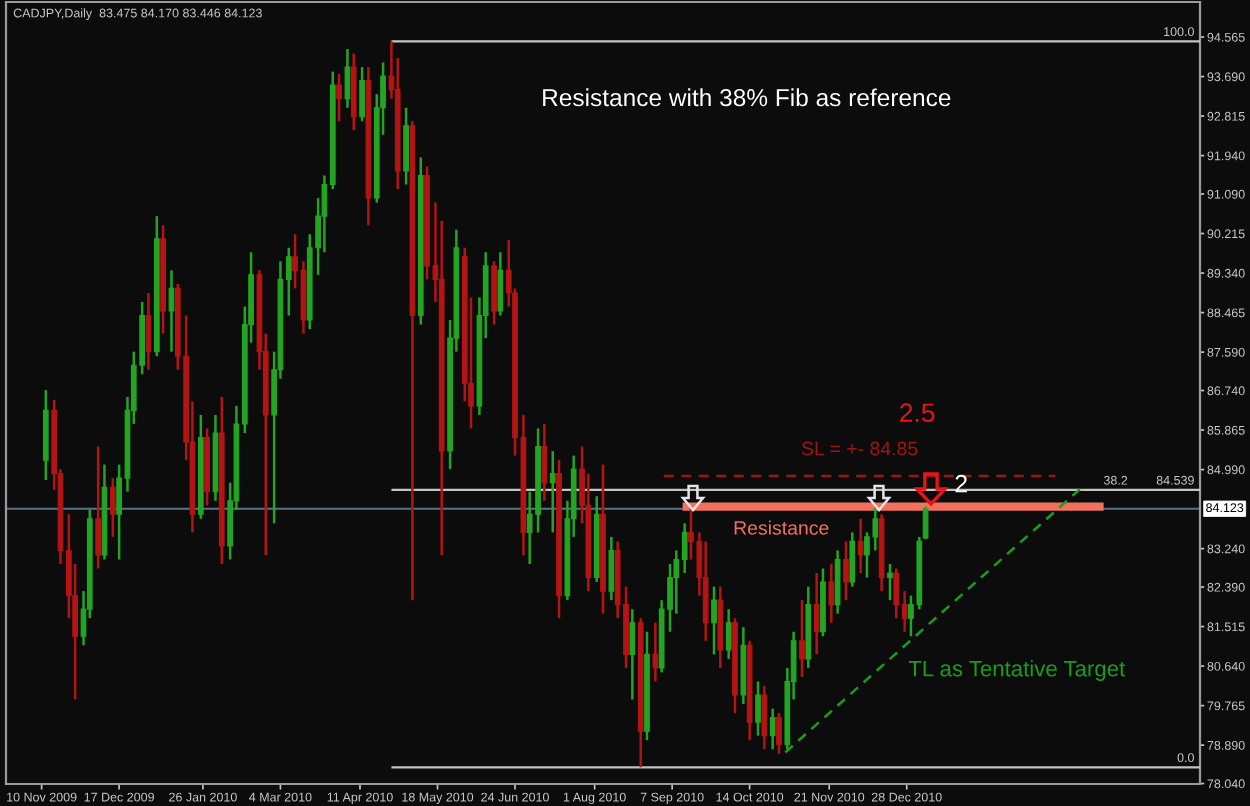  I want to click on series-label: Resistance, so click(781, 527).